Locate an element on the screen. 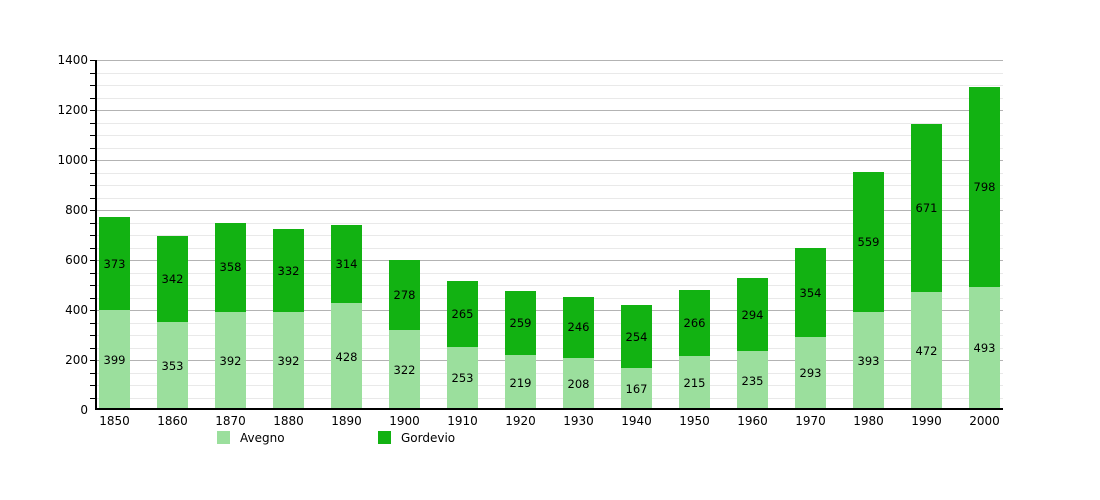  bar-value-label: 266 is located at coordinates (694, 323).